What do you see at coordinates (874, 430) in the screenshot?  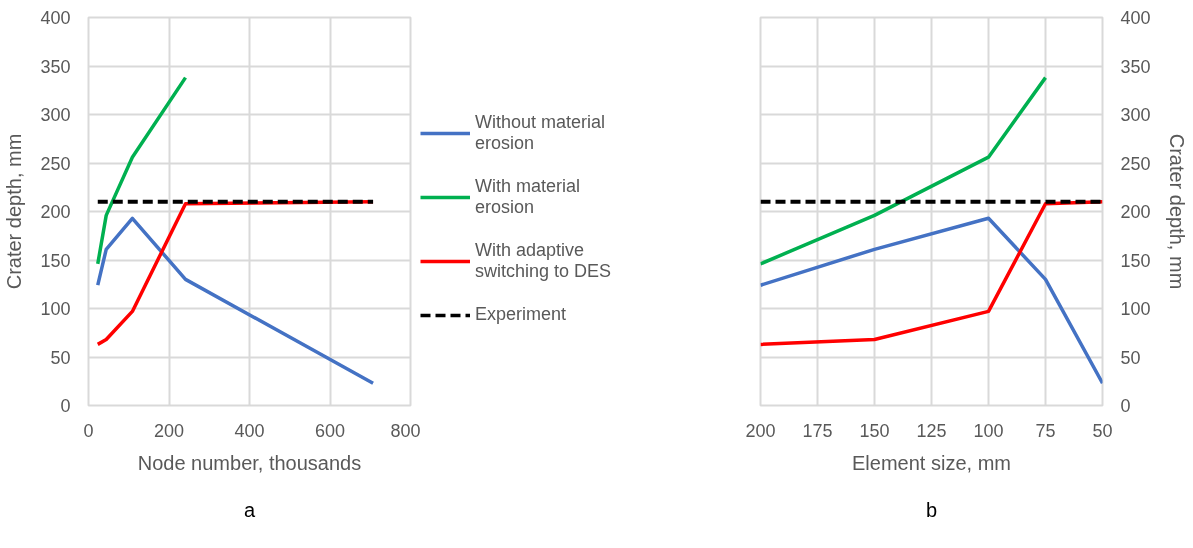 I see `x-tick-label: 150` at bounding box center [874, 430].